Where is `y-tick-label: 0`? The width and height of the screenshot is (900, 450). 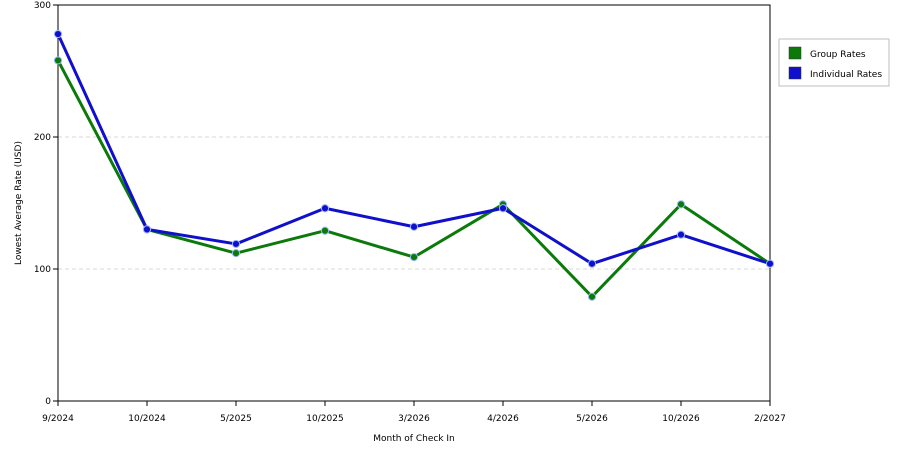
y-tick-label: 0 is located at coordinates (48, 402).